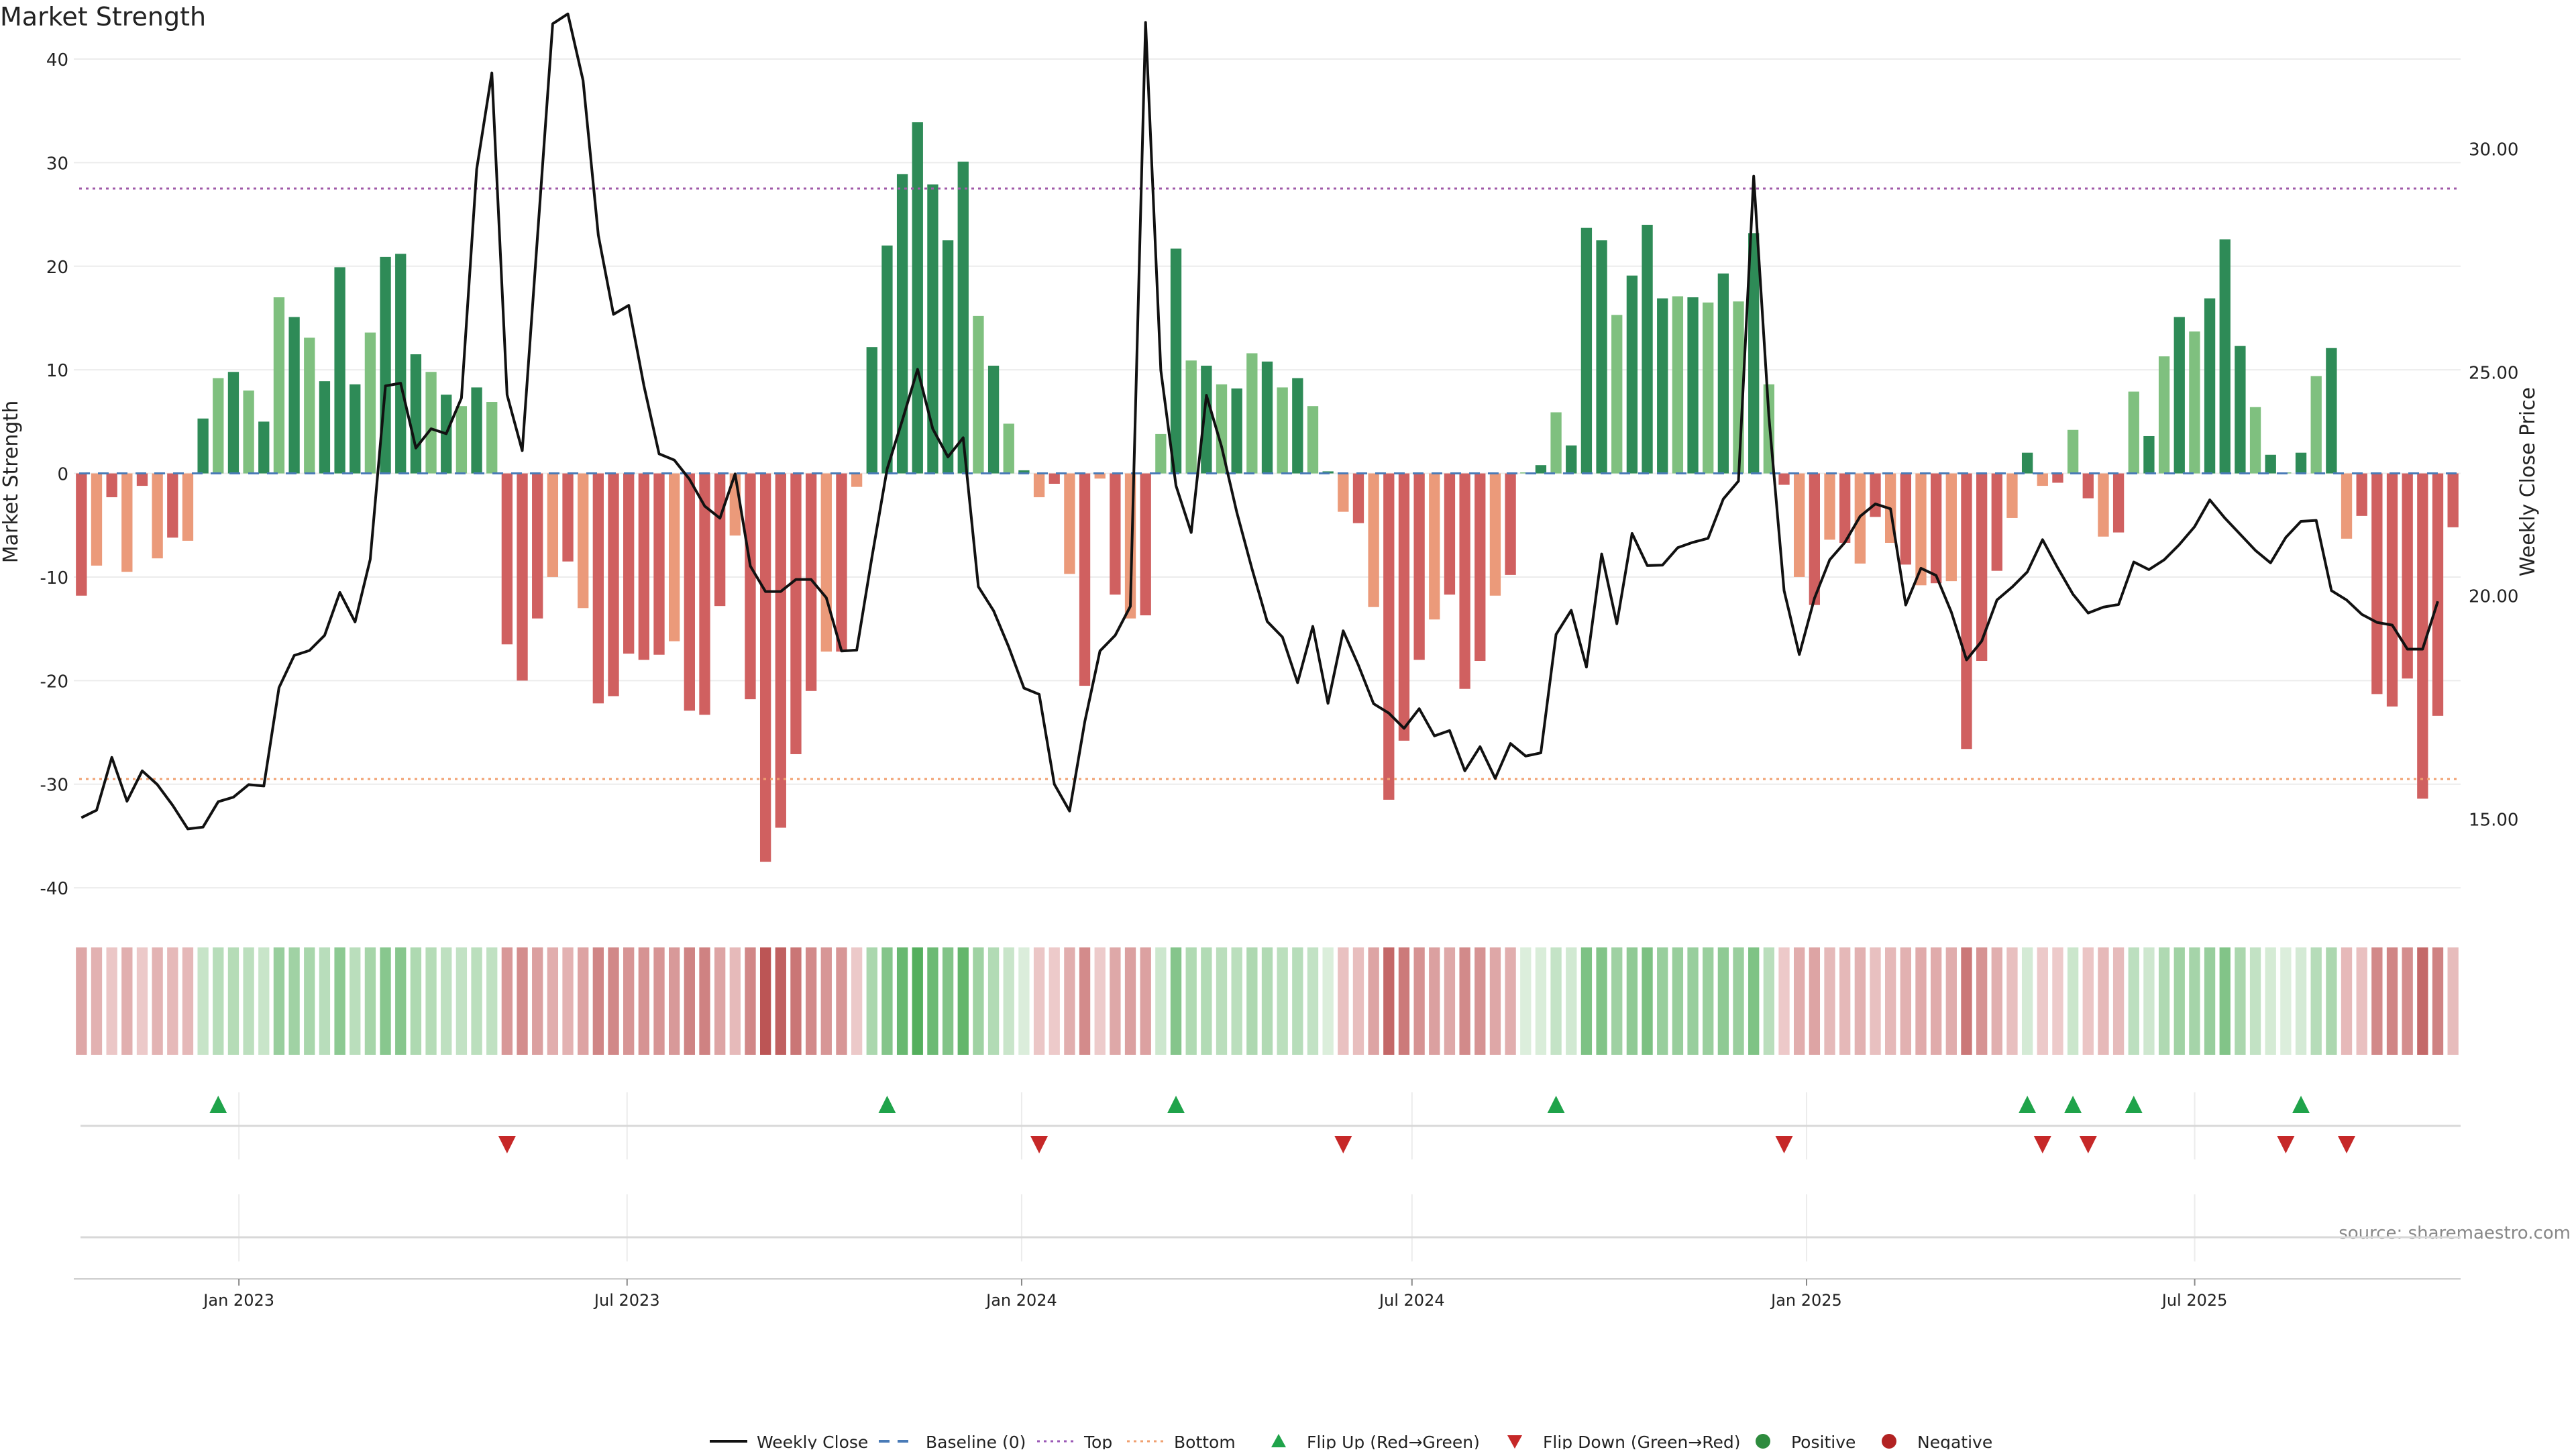 The width and height of the screenshot is (2576, 1452). Describe the element at coordinates (1954, 1441) in the screenshot. I see `legend-label: Negative` at that location.